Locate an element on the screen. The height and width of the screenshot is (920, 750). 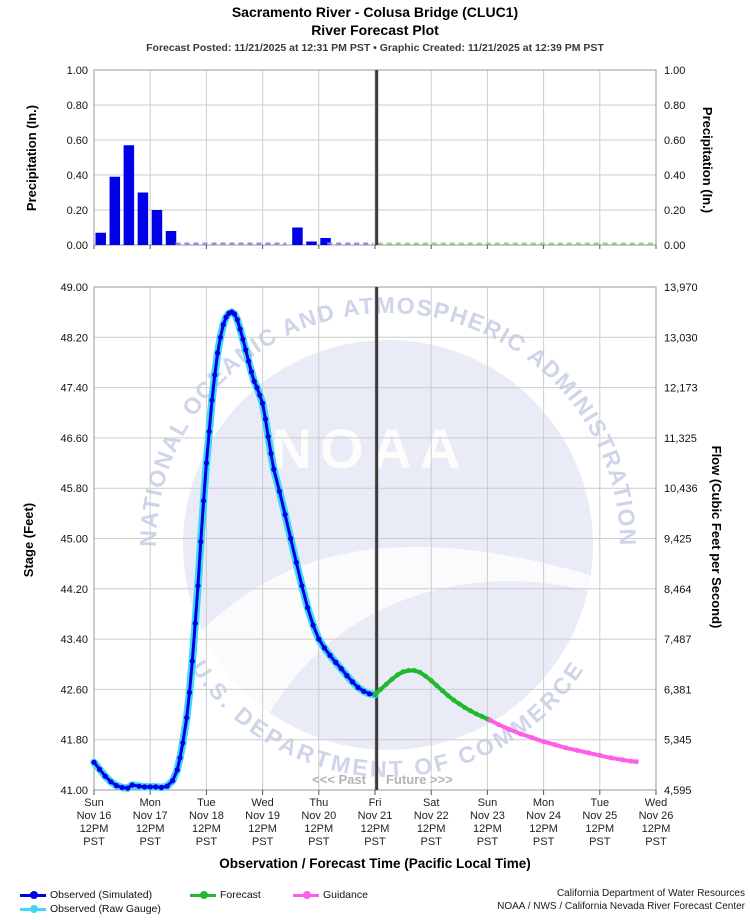
stage-tick-label: 41.80 is located at coordinates (74, 741).